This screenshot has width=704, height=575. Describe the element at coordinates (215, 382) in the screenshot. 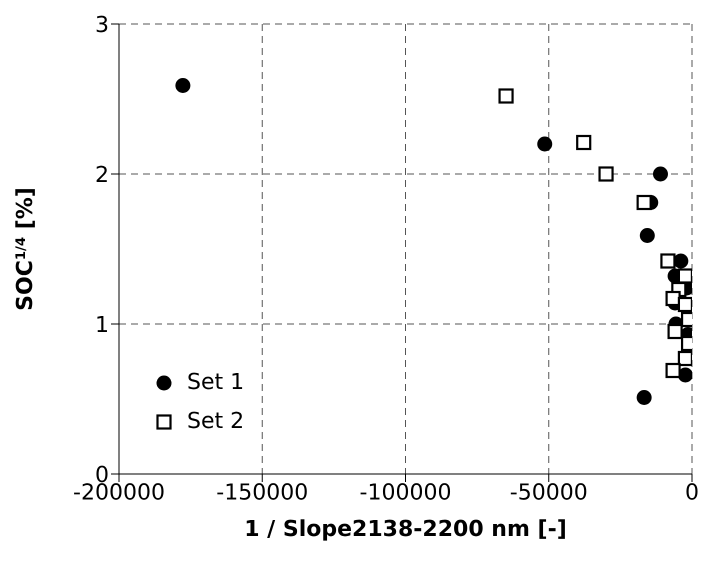

I see `legend-label: Set 1` at that location.